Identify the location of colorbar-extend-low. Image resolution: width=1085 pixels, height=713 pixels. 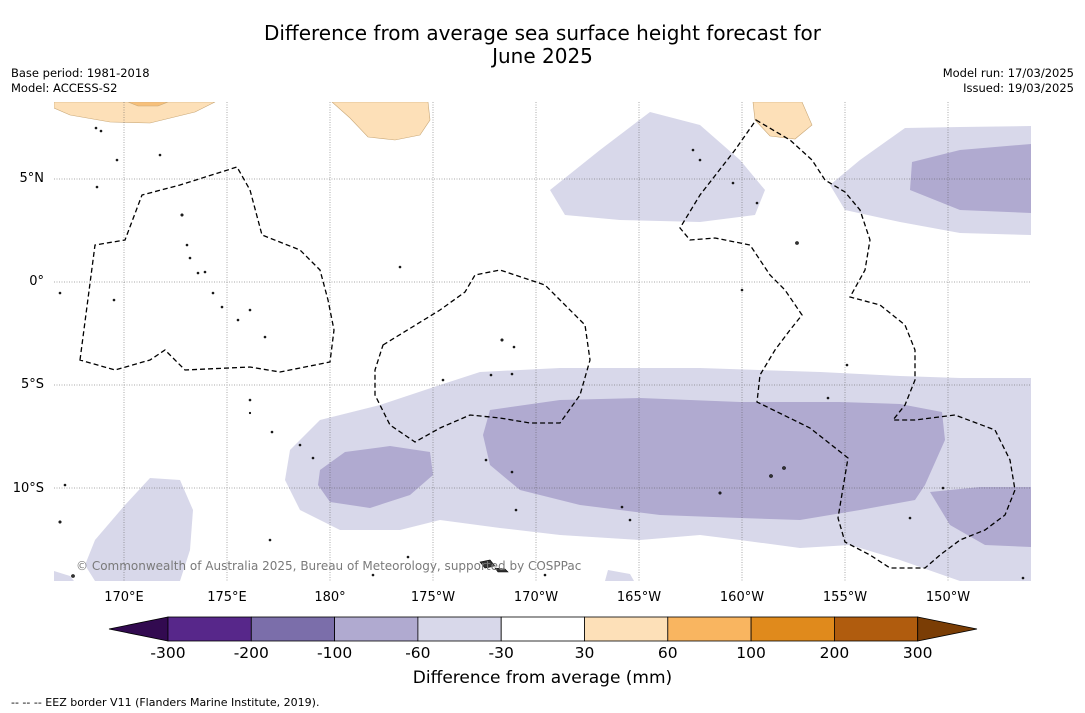
(138, 629).